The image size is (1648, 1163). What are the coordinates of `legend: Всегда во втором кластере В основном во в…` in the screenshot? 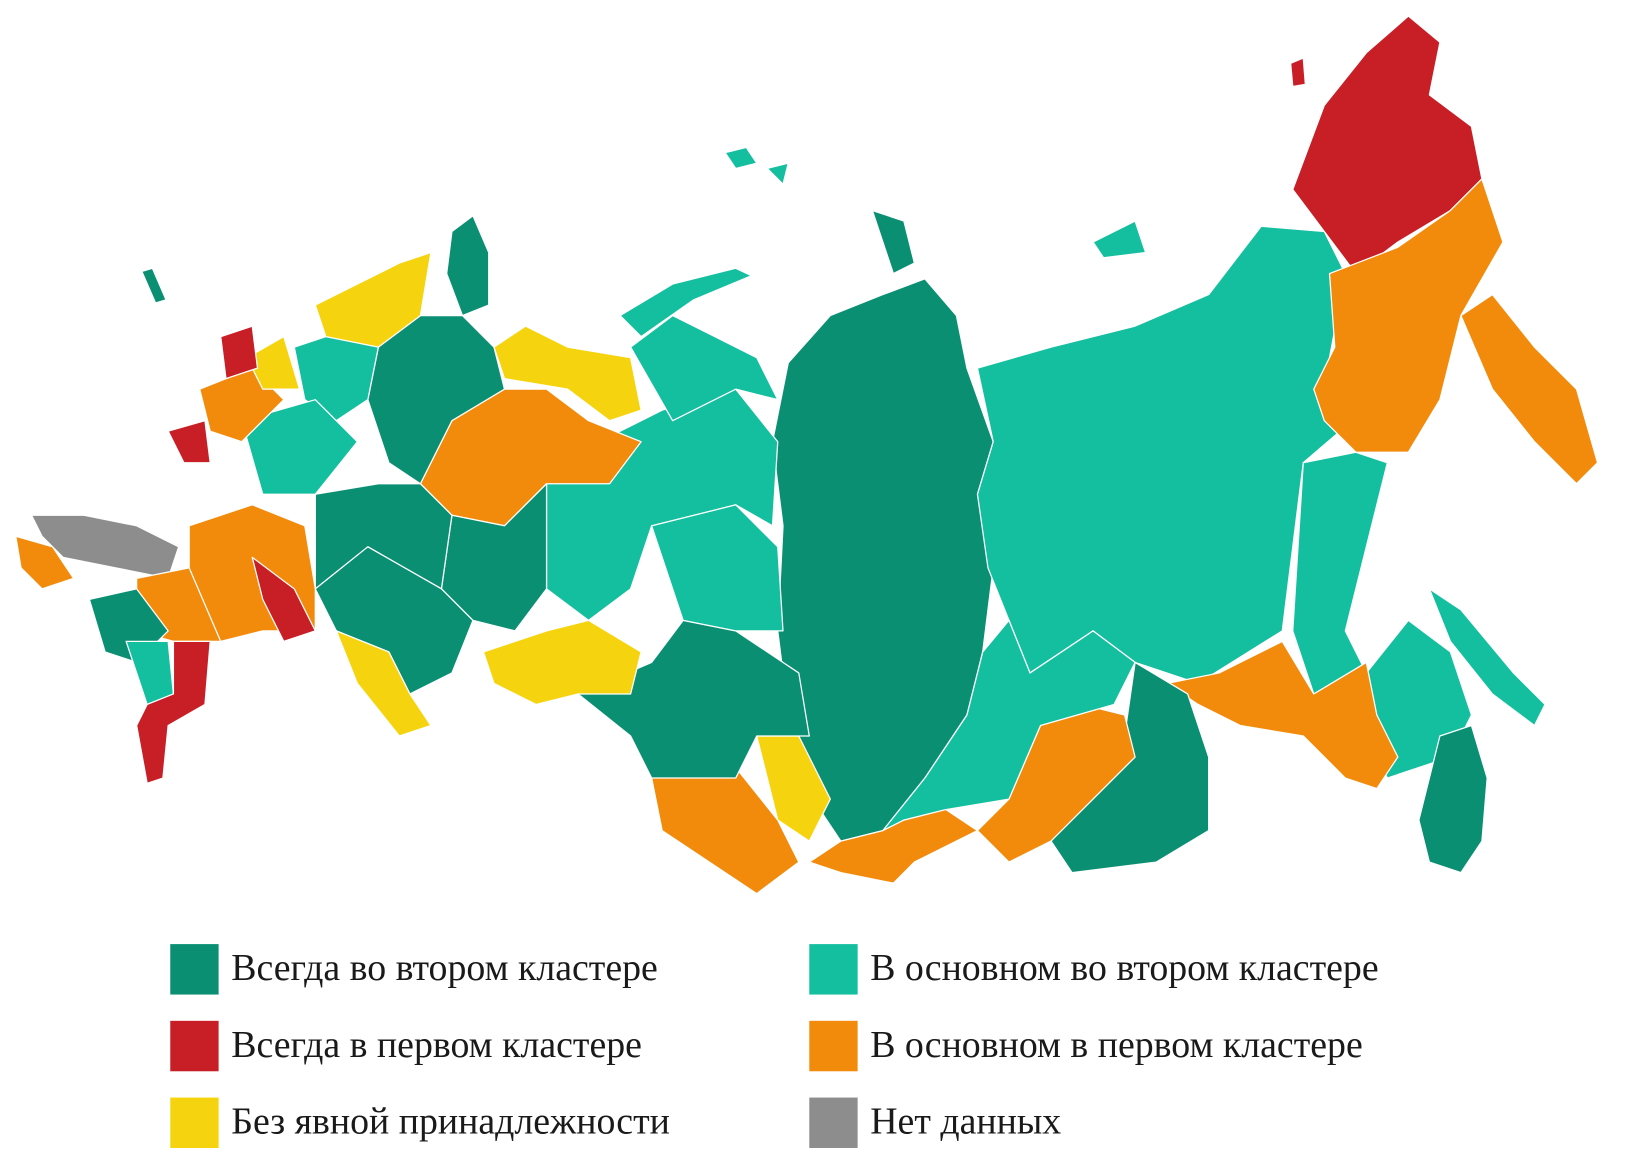 It's located at (774, 1046).